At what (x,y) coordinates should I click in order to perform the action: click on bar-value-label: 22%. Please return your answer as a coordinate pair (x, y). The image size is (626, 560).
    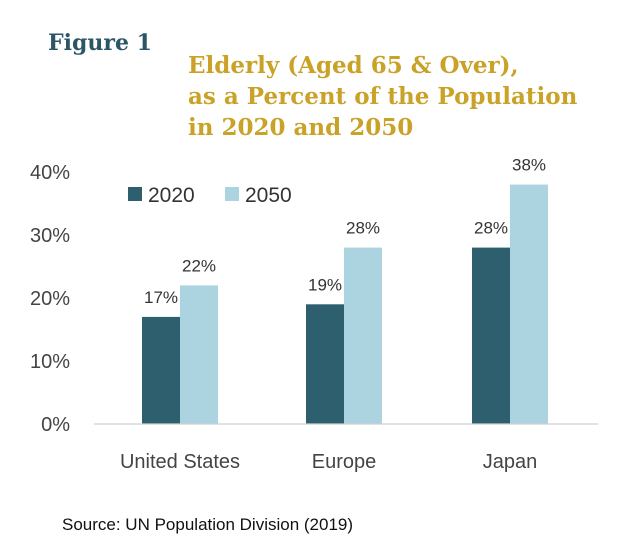
    Looking at the image, I should click on (199, 265).